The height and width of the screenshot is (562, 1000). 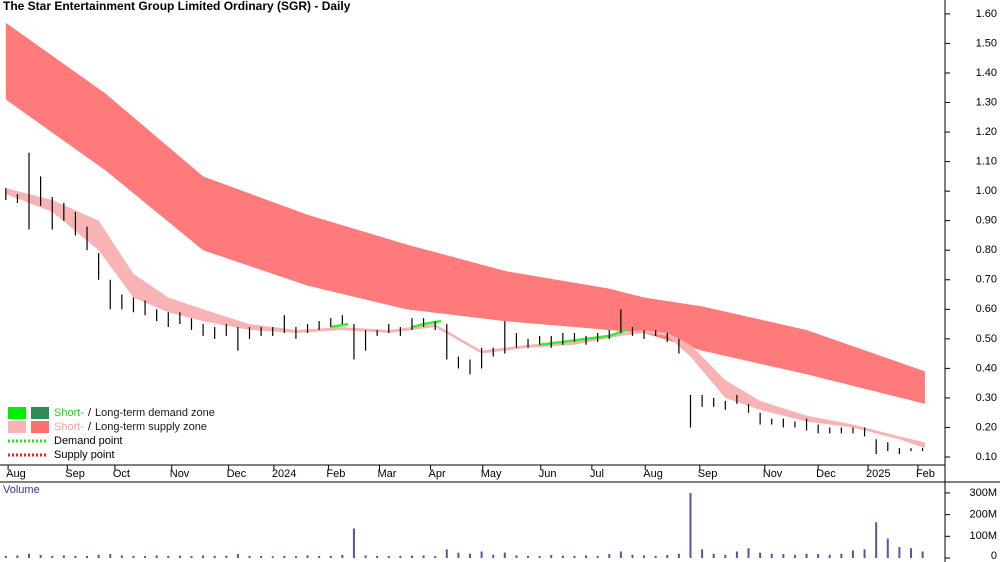 I want to click on legend-text: Supply point, so click(x=84, y=455).